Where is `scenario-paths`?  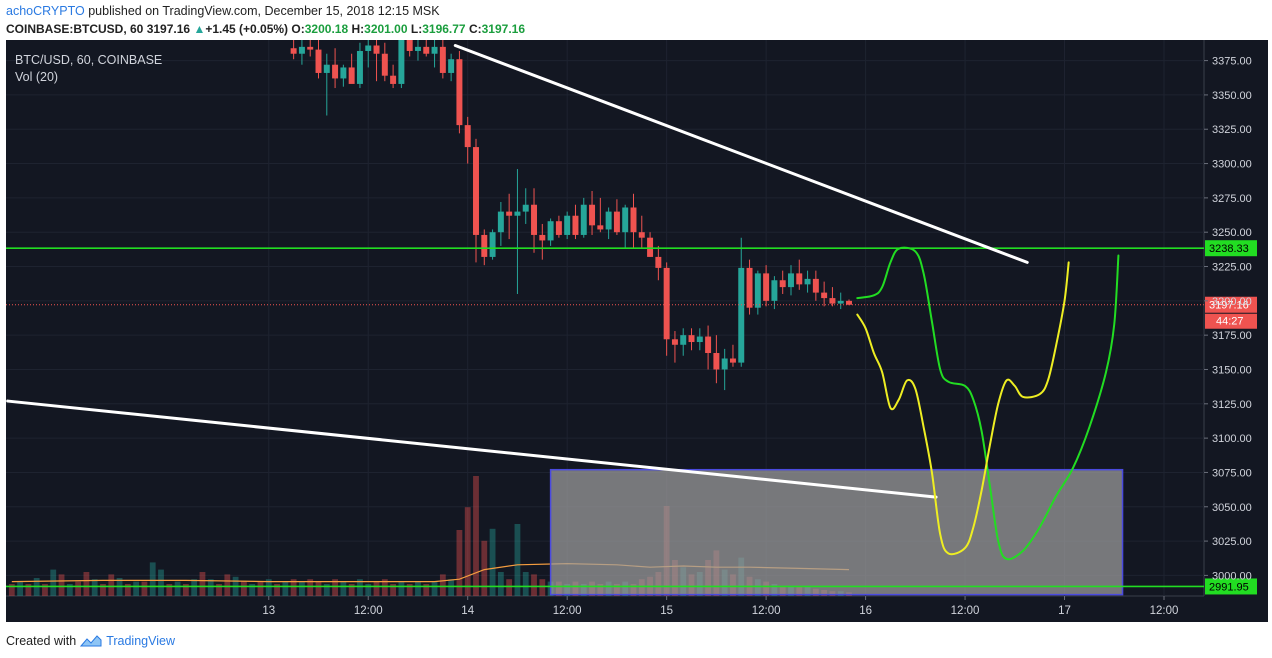
scenario-paths is located at coordinates (988, 403).